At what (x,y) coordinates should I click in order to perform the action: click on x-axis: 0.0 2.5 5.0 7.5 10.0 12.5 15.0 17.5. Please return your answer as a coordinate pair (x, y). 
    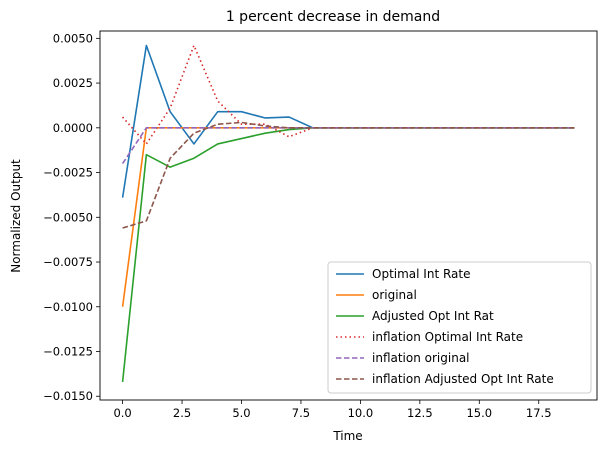
    Looking at the image, I should click on (332, 410).